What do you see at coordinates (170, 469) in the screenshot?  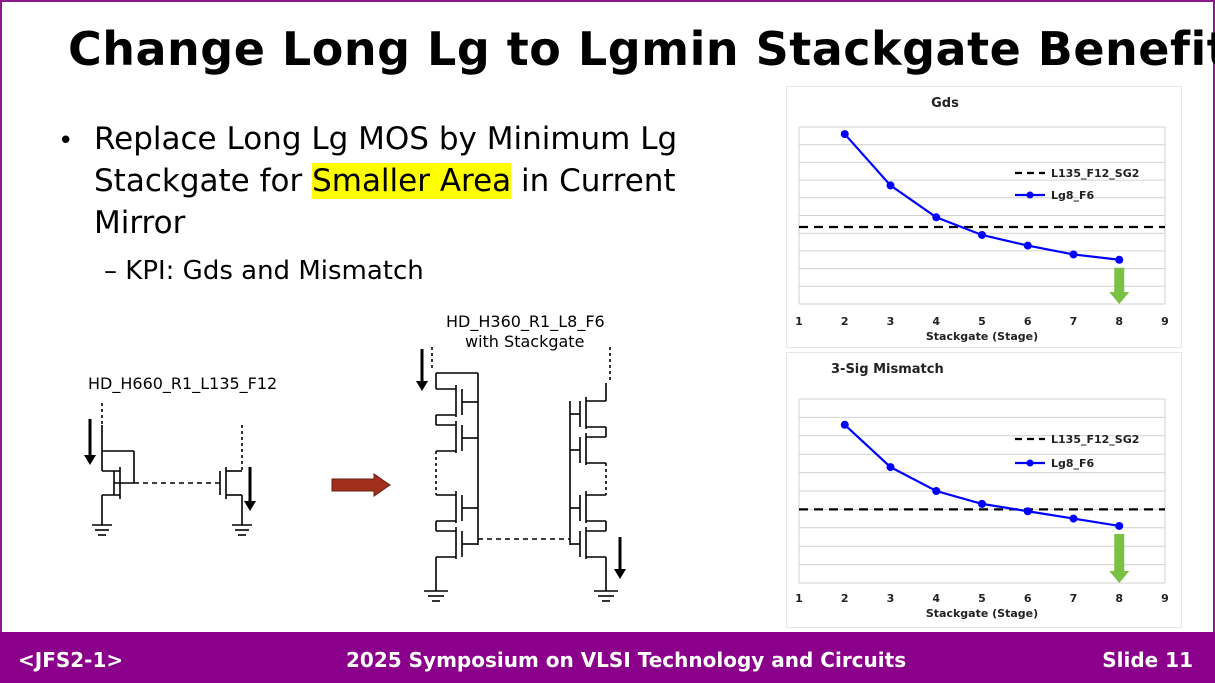 I see `left-schematic` at bounding box center [170, 469].